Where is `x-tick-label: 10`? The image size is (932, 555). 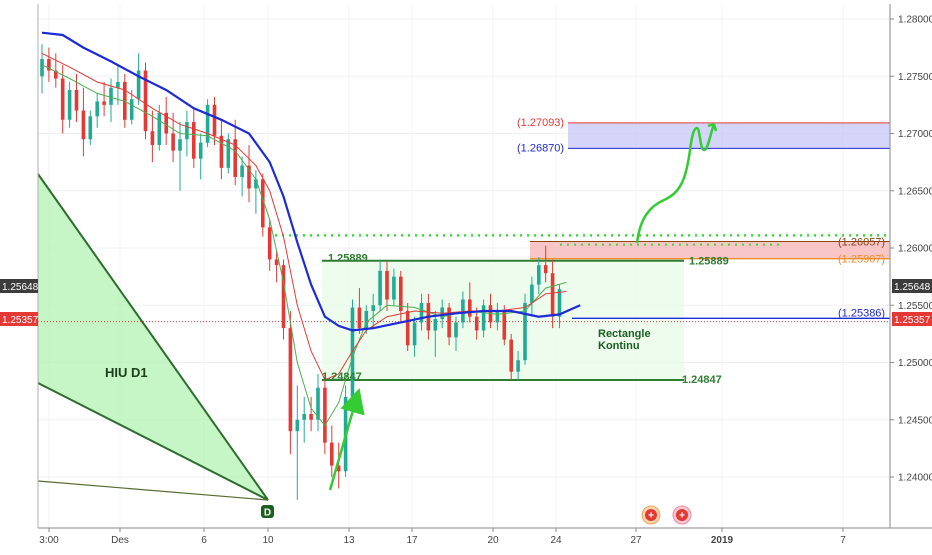 x-tick-label: 10 is located at coordinates (268, 540).